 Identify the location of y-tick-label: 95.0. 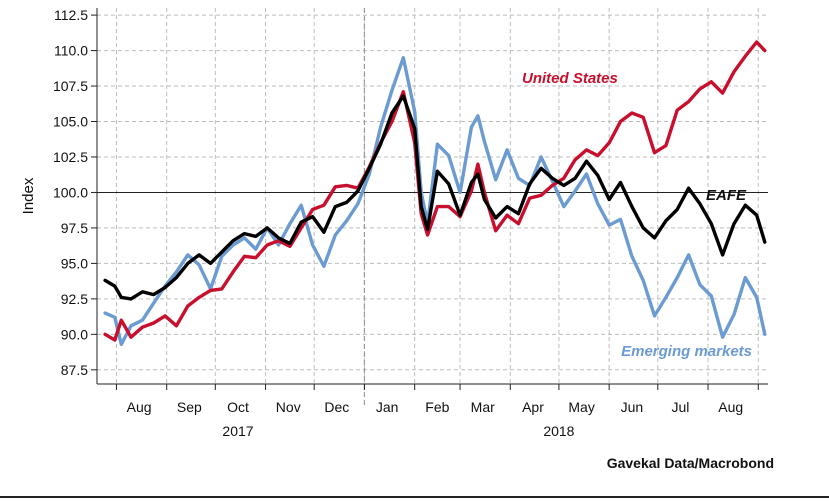
(74, 263).